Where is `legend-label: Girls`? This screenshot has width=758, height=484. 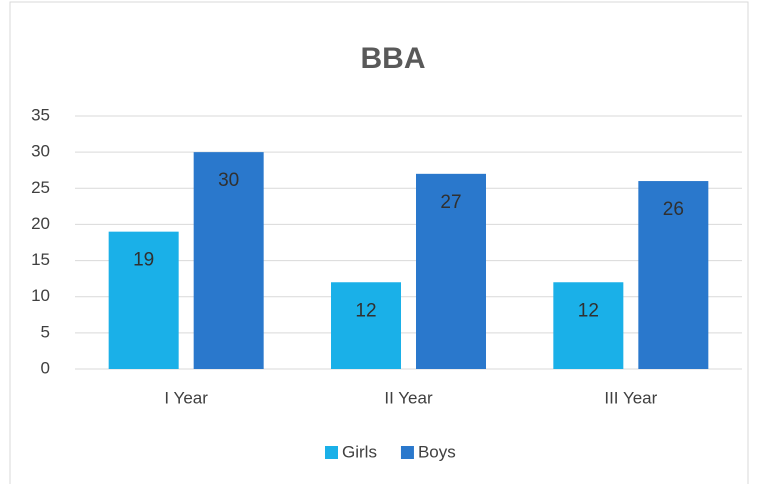
legend-label: Girls is located at coordinates (359, 451).